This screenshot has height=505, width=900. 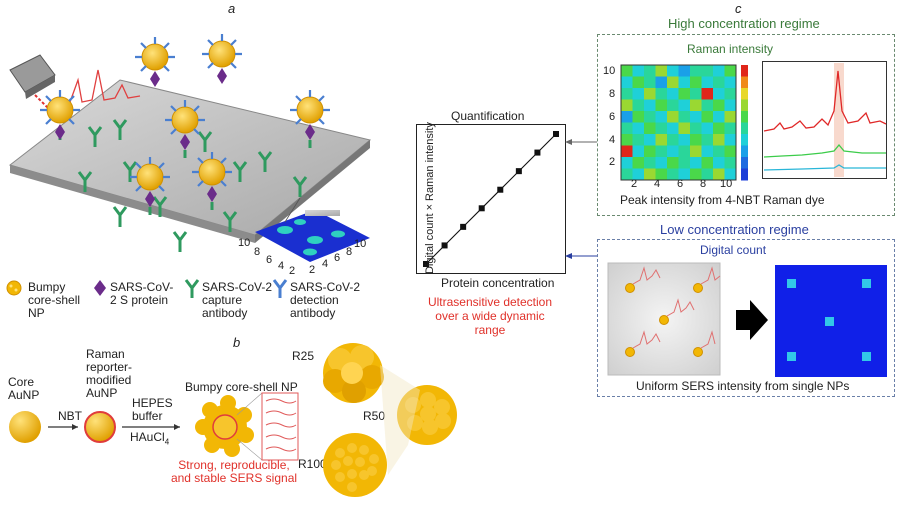 I want to click on detection-antibody-icon, so click(x=280, y=288).